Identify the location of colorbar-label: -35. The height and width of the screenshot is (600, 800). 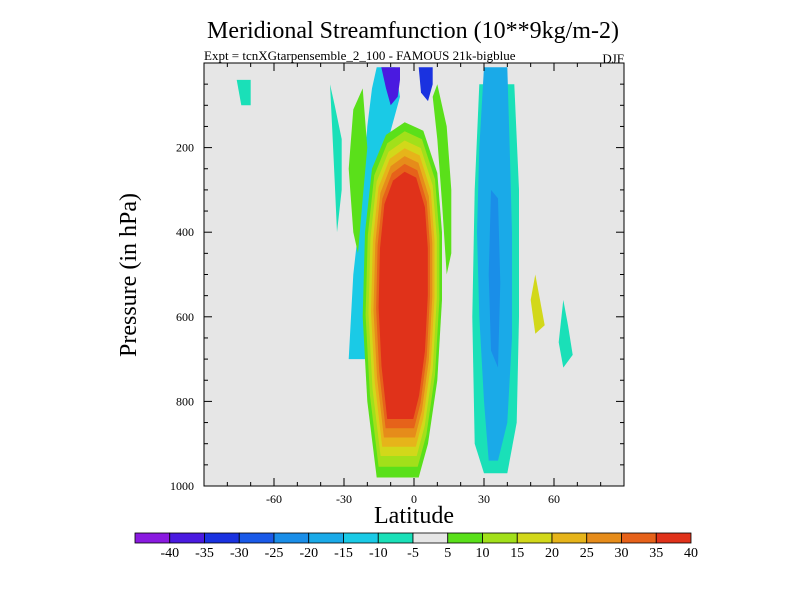
(204, 553).